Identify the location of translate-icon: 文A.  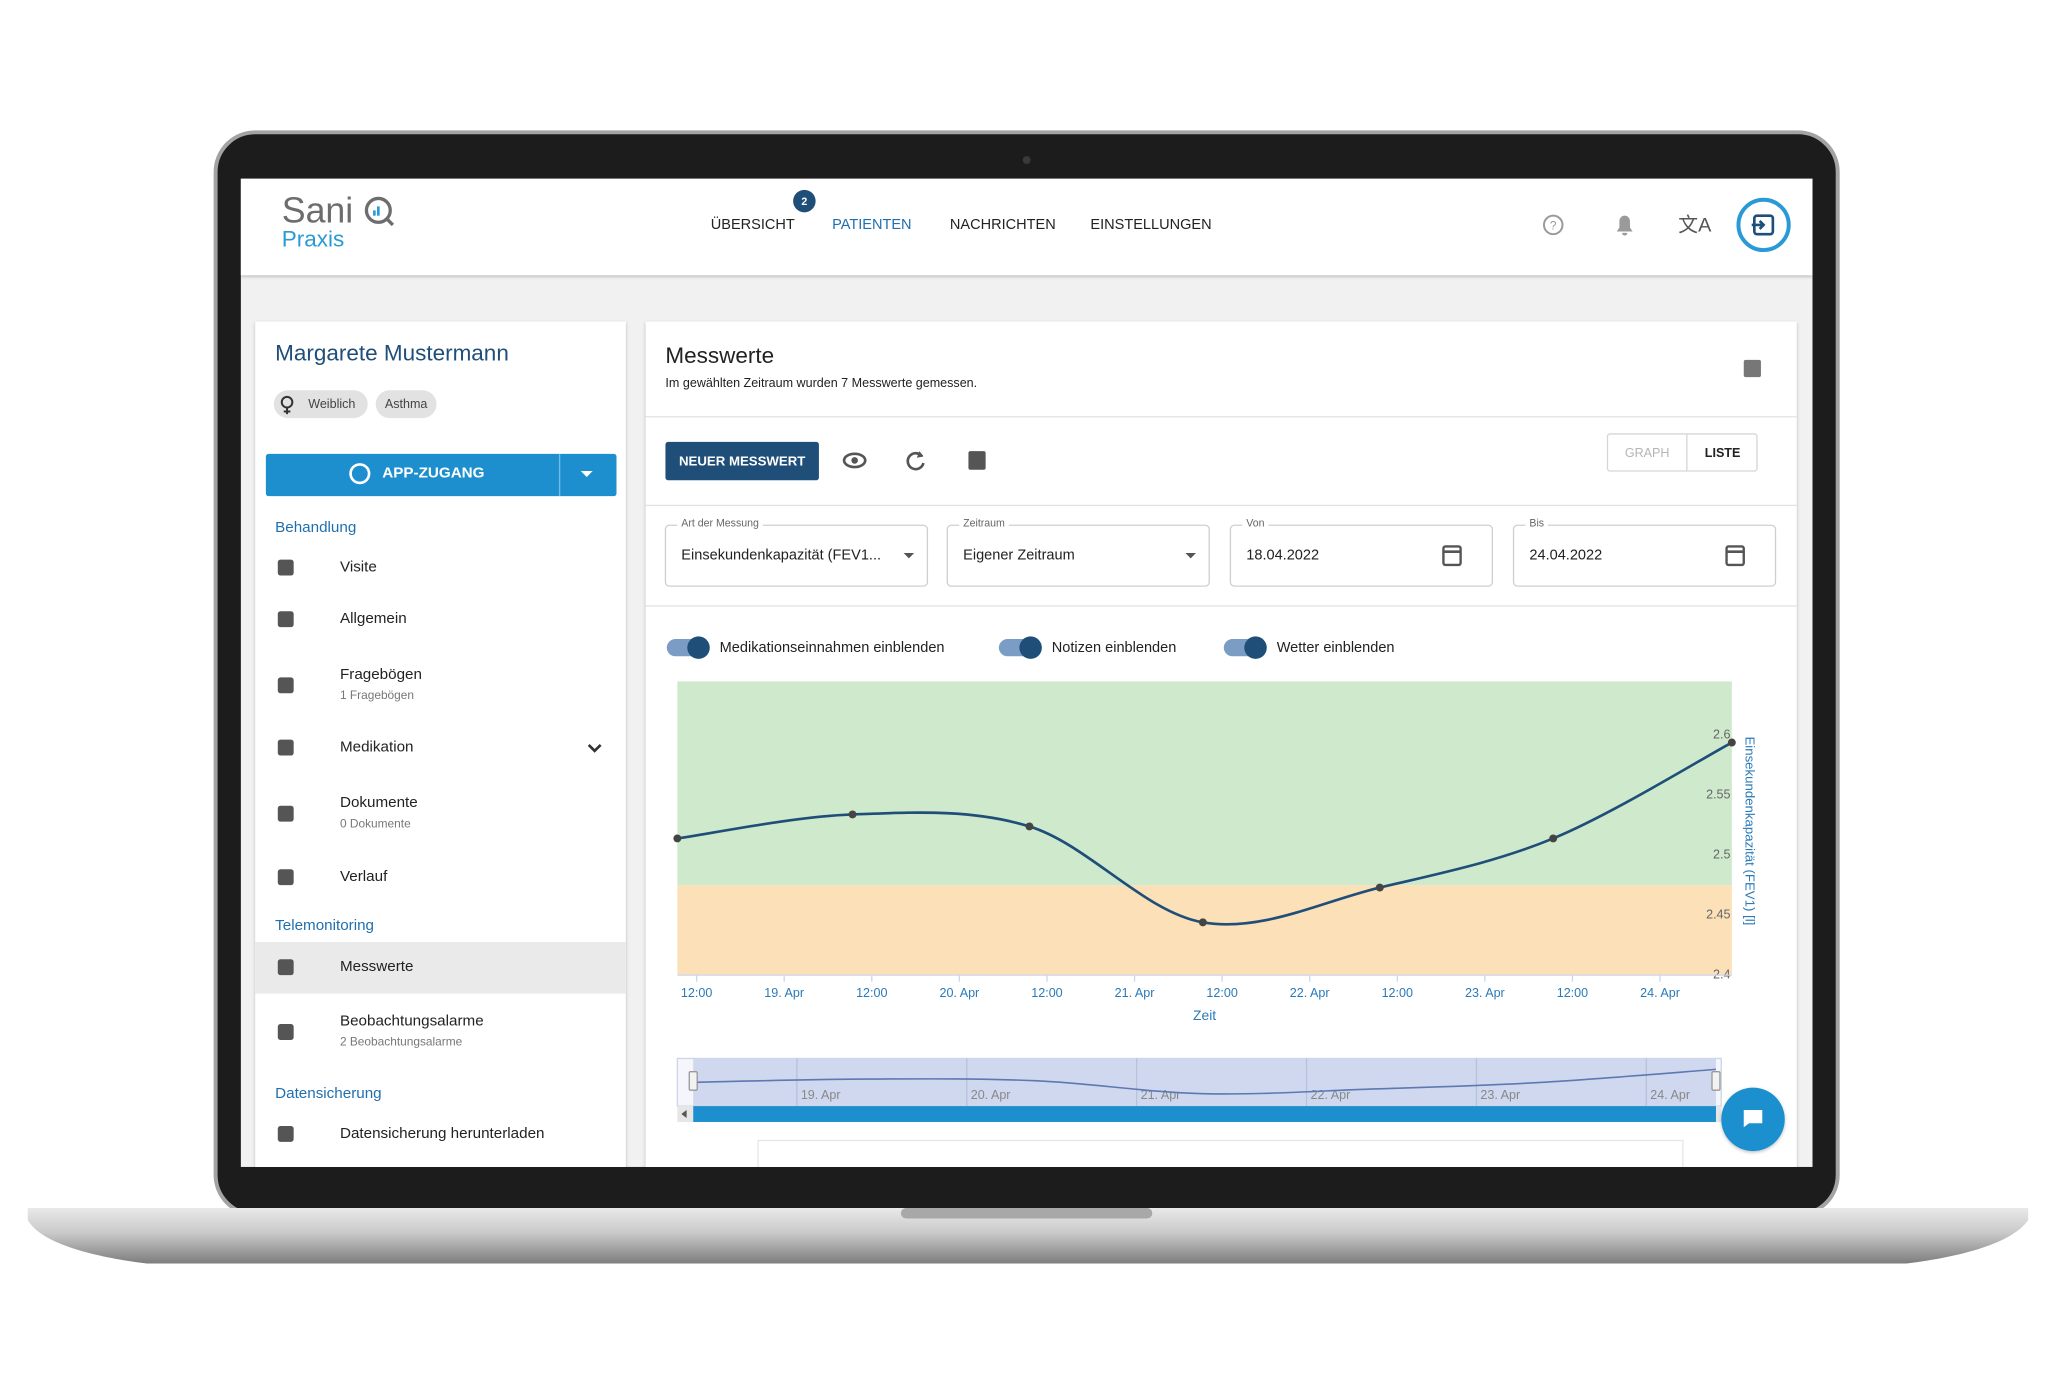
(1695, 225).